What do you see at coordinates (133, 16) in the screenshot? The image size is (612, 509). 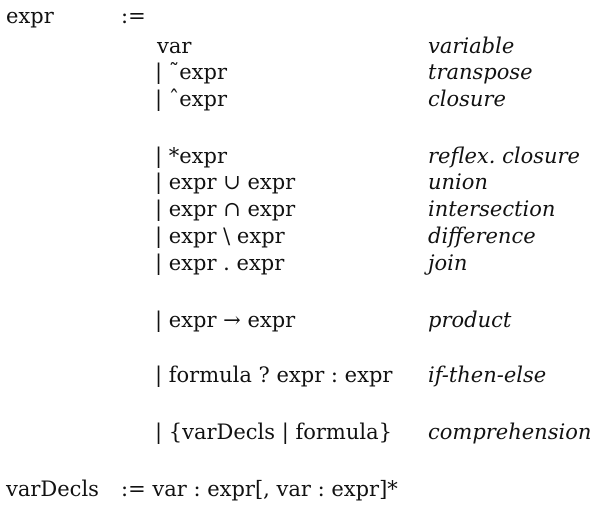 I see `define-operator: :=` at bounding box center [133, 16].